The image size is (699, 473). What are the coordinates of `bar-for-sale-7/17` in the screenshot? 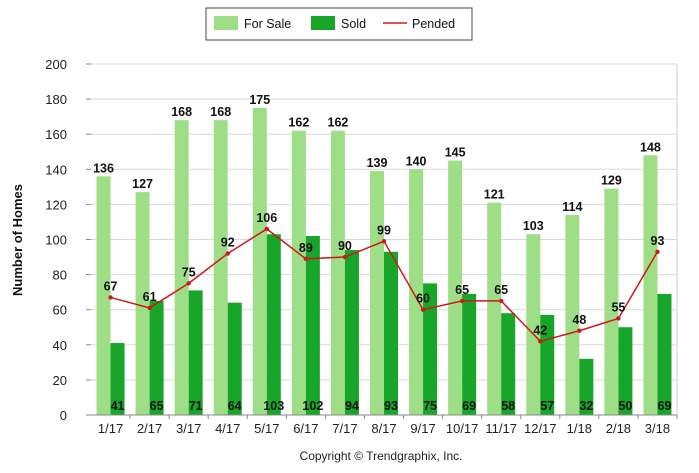 It's located at (337, 272).